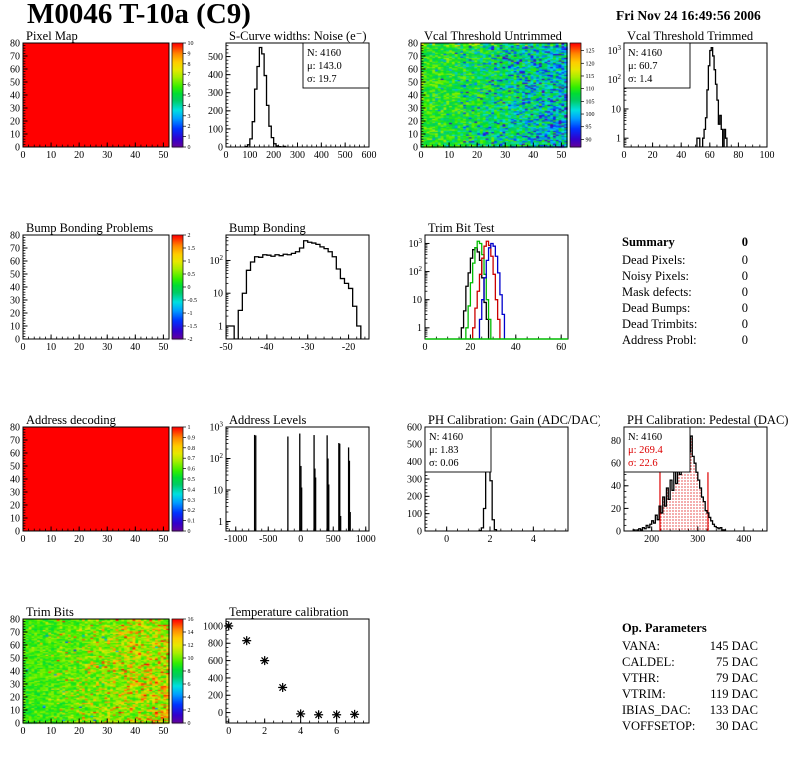  Describe the element at coordinates (690, 646) in the screenshot. I see `op-parameters-row: VANA: 145 DAC` at that location.